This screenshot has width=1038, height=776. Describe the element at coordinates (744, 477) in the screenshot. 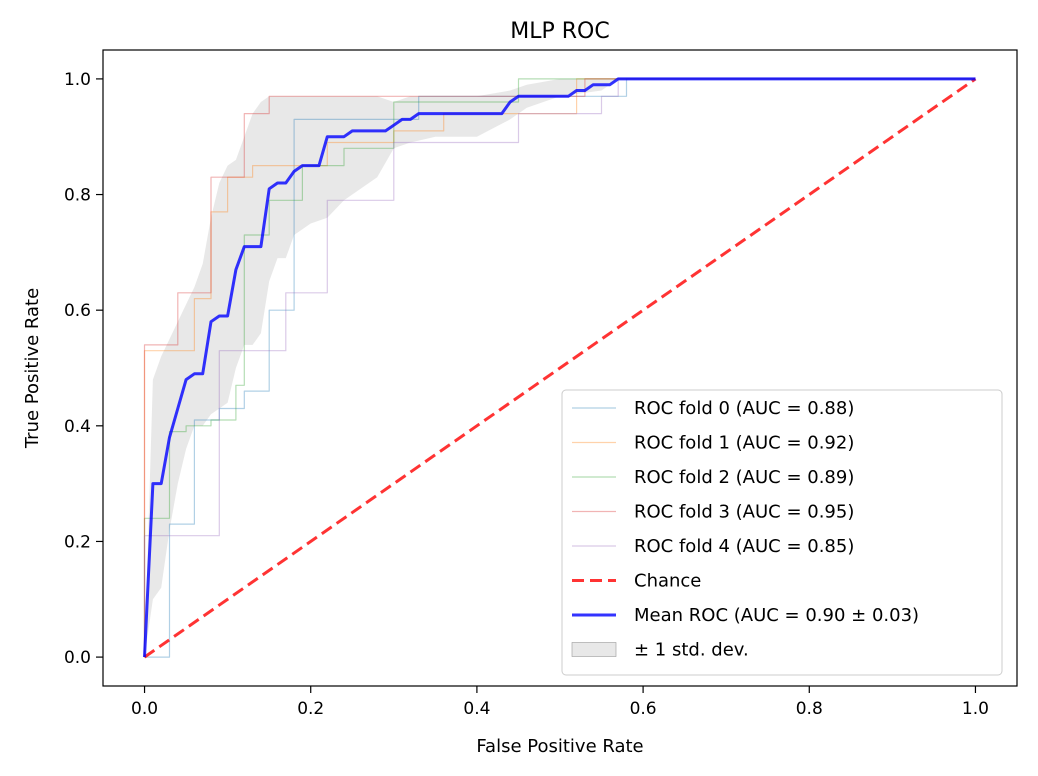

I see `legend-label: ROC fold 2 (AUC = 0.89)` at that location.